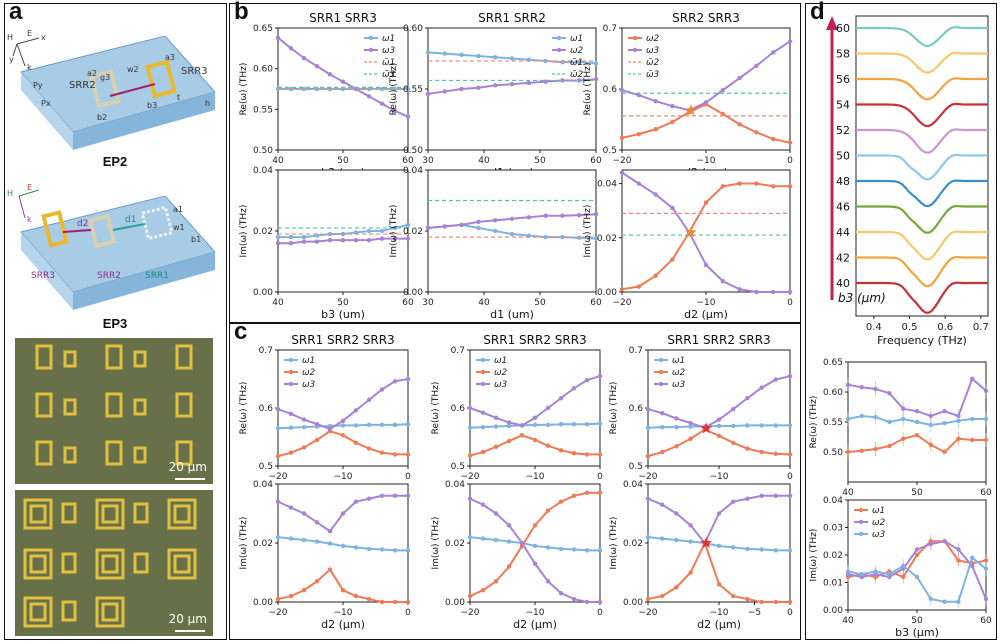 Image resolution: width=1000 pixels, height=643 pixels. Describe the element at coordinates (408, 613) in the screenshot. I see `x-tick-label: 0` at that location.